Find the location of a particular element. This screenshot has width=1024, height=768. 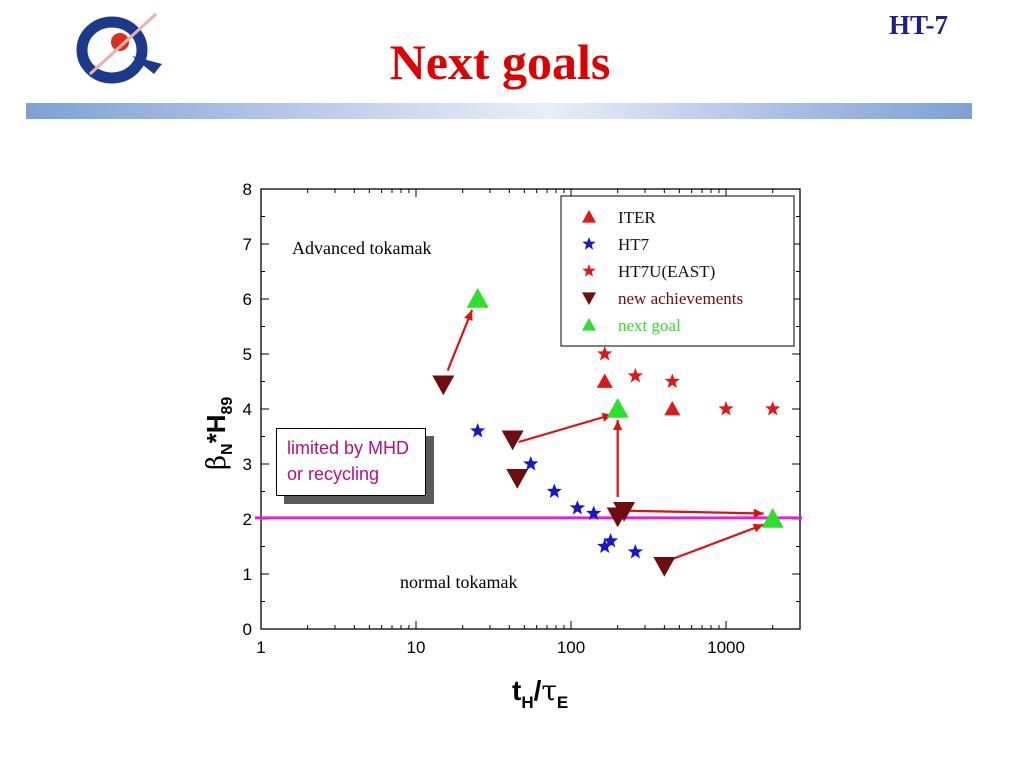

x-tick-label: 100 is located at coordinates (571, 647).